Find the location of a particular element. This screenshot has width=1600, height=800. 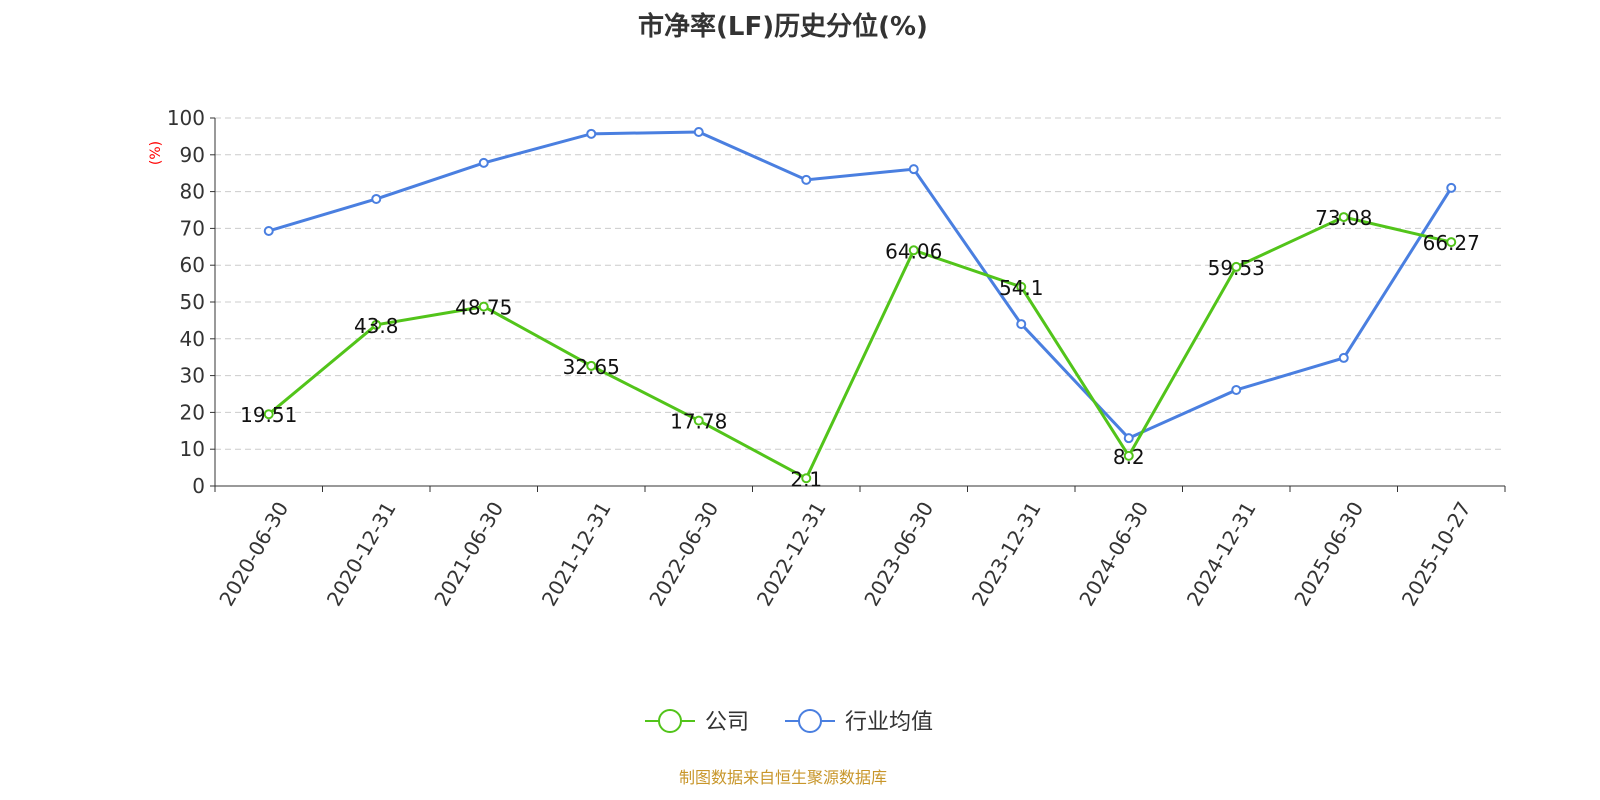

x-tick-label: 2025-06-30 is located at coordinates (1328, 554).